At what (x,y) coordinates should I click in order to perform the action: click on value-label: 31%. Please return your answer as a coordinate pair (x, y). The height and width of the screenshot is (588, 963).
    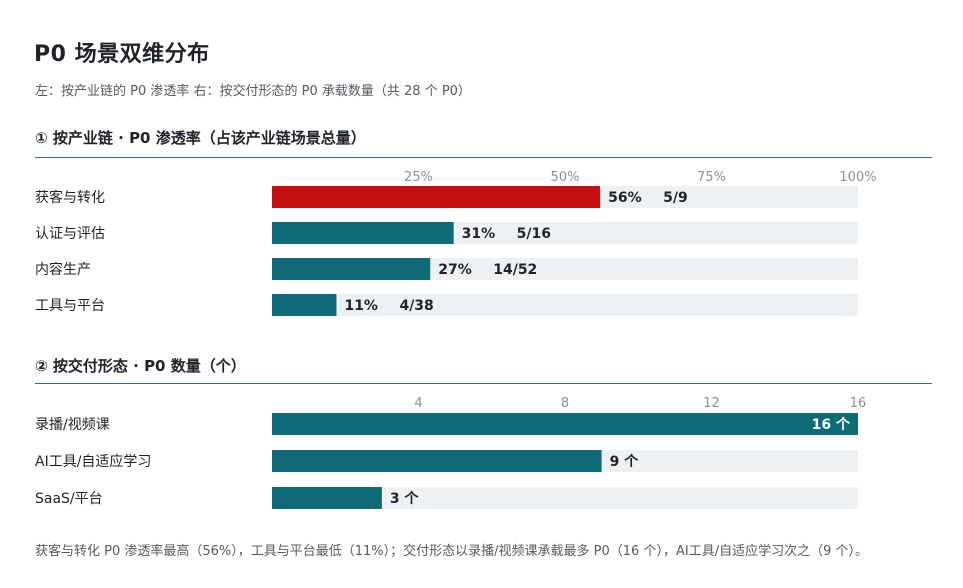
    Looking at the image, I should click on (479, 234).